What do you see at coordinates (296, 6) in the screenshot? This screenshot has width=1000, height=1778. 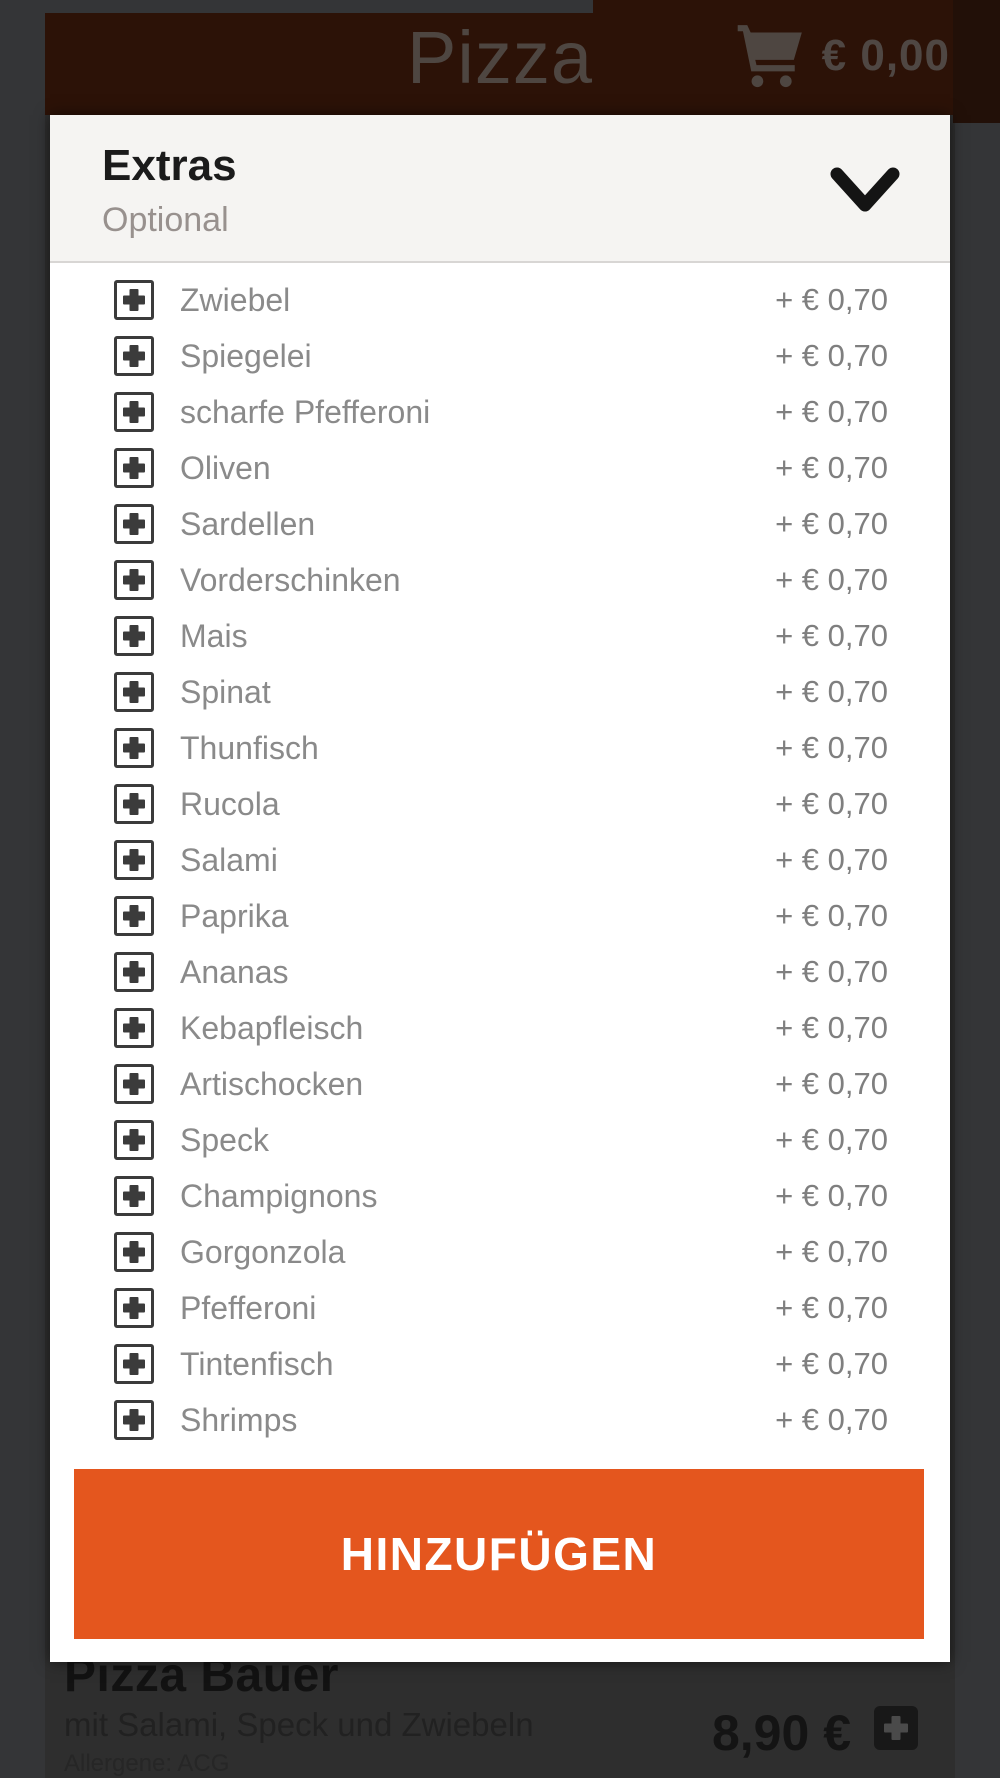 I see `status-bar-notch` at bounding box center [296, 6].